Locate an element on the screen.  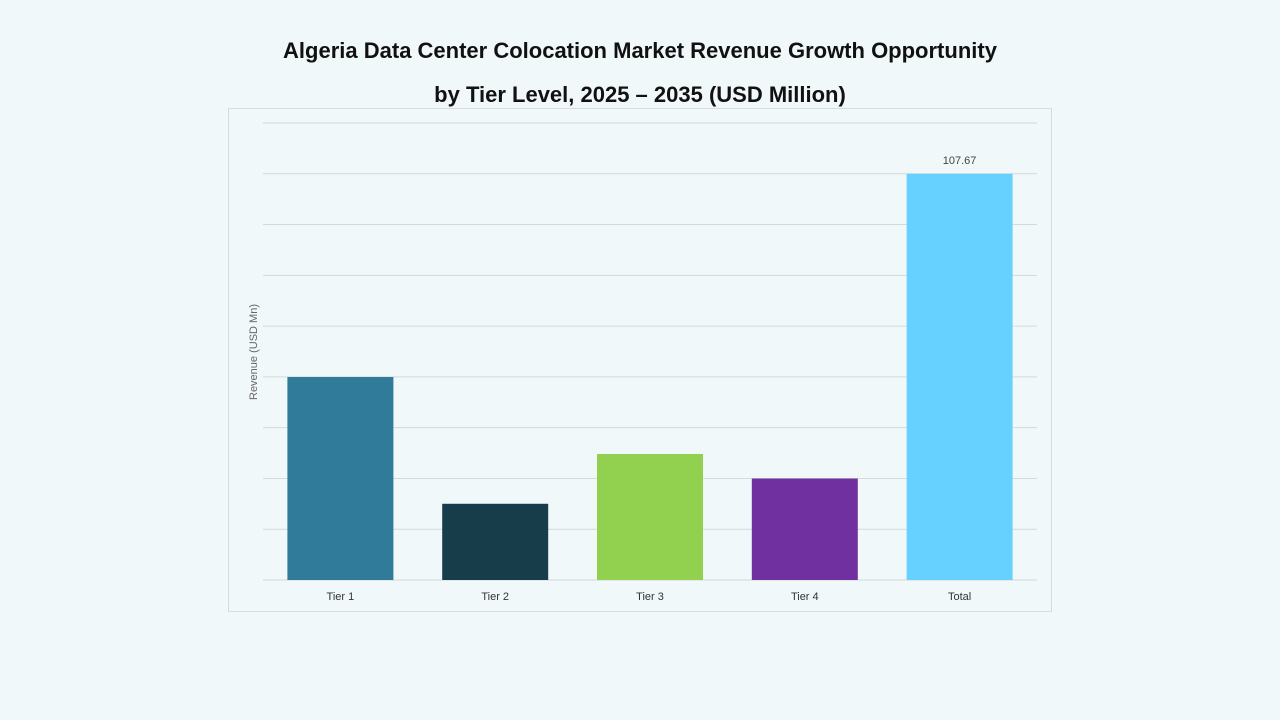
data-label: 107.67 is located at coordinates (960, 161).